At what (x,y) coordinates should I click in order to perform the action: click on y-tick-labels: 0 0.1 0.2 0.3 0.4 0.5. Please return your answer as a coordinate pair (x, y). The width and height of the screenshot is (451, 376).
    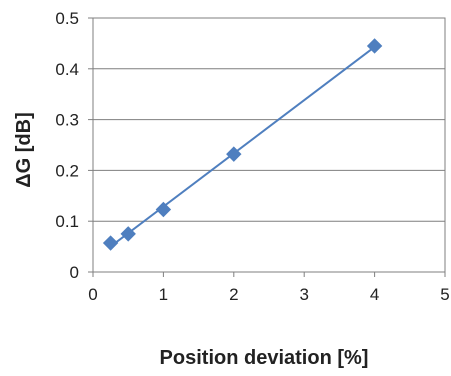
    Looking at the image, I should click on (67, 145).